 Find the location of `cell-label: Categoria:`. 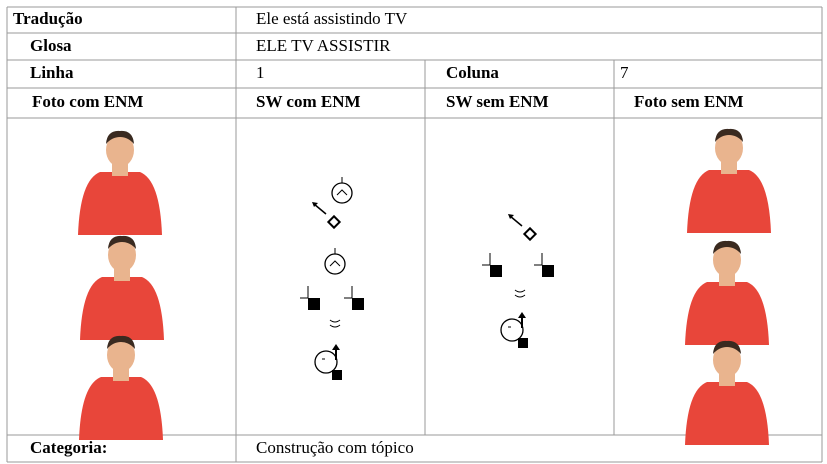

cell-label: Categoria: is located at coordinates (68, 447).